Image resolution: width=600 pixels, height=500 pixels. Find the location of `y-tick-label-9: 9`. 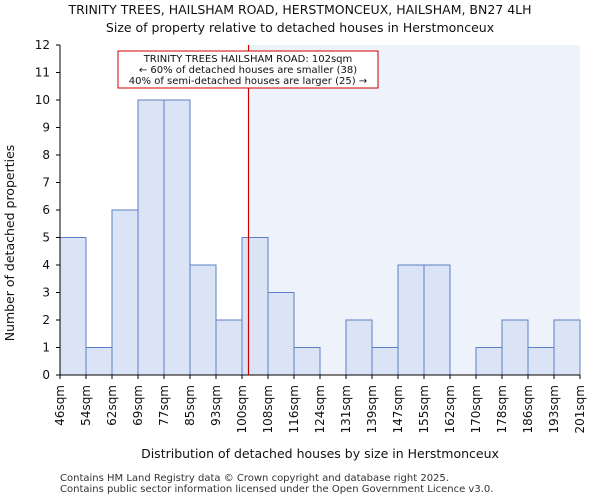

y-tick-label-9: 9 is located at coordinates (46, 128).